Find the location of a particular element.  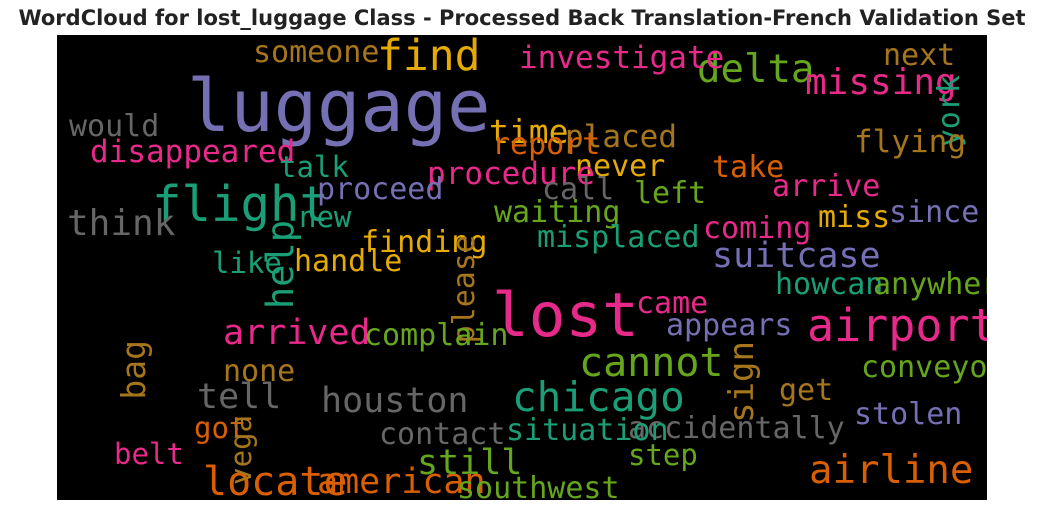

word-like: like is located at coordinates (247, 263).